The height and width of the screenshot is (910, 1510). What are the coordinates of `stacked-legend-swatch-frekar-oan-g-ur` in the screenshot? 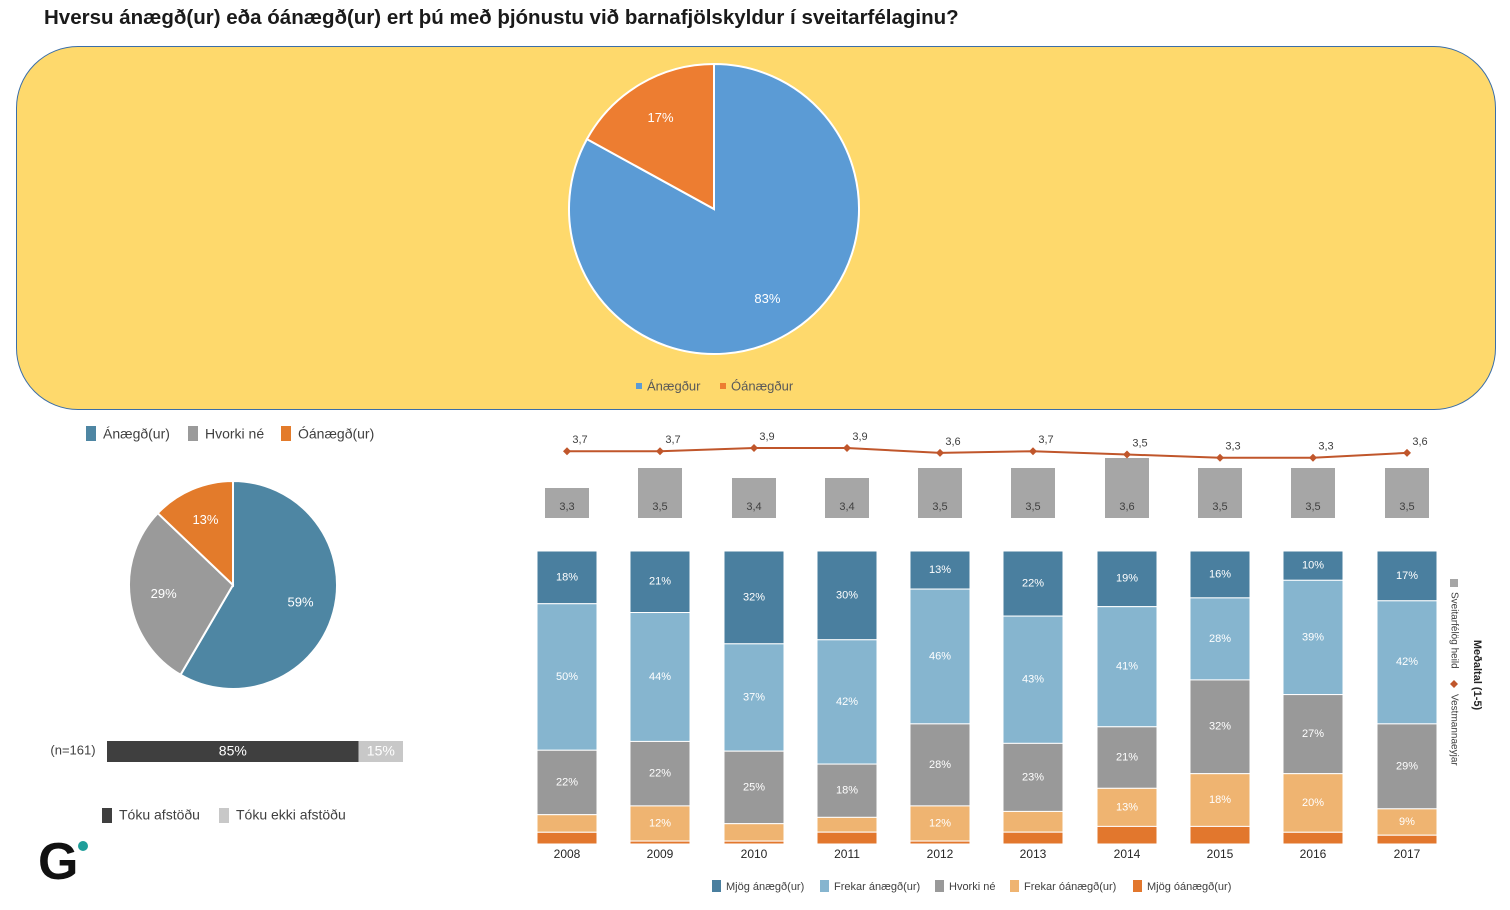 It's located at (1014, 886).